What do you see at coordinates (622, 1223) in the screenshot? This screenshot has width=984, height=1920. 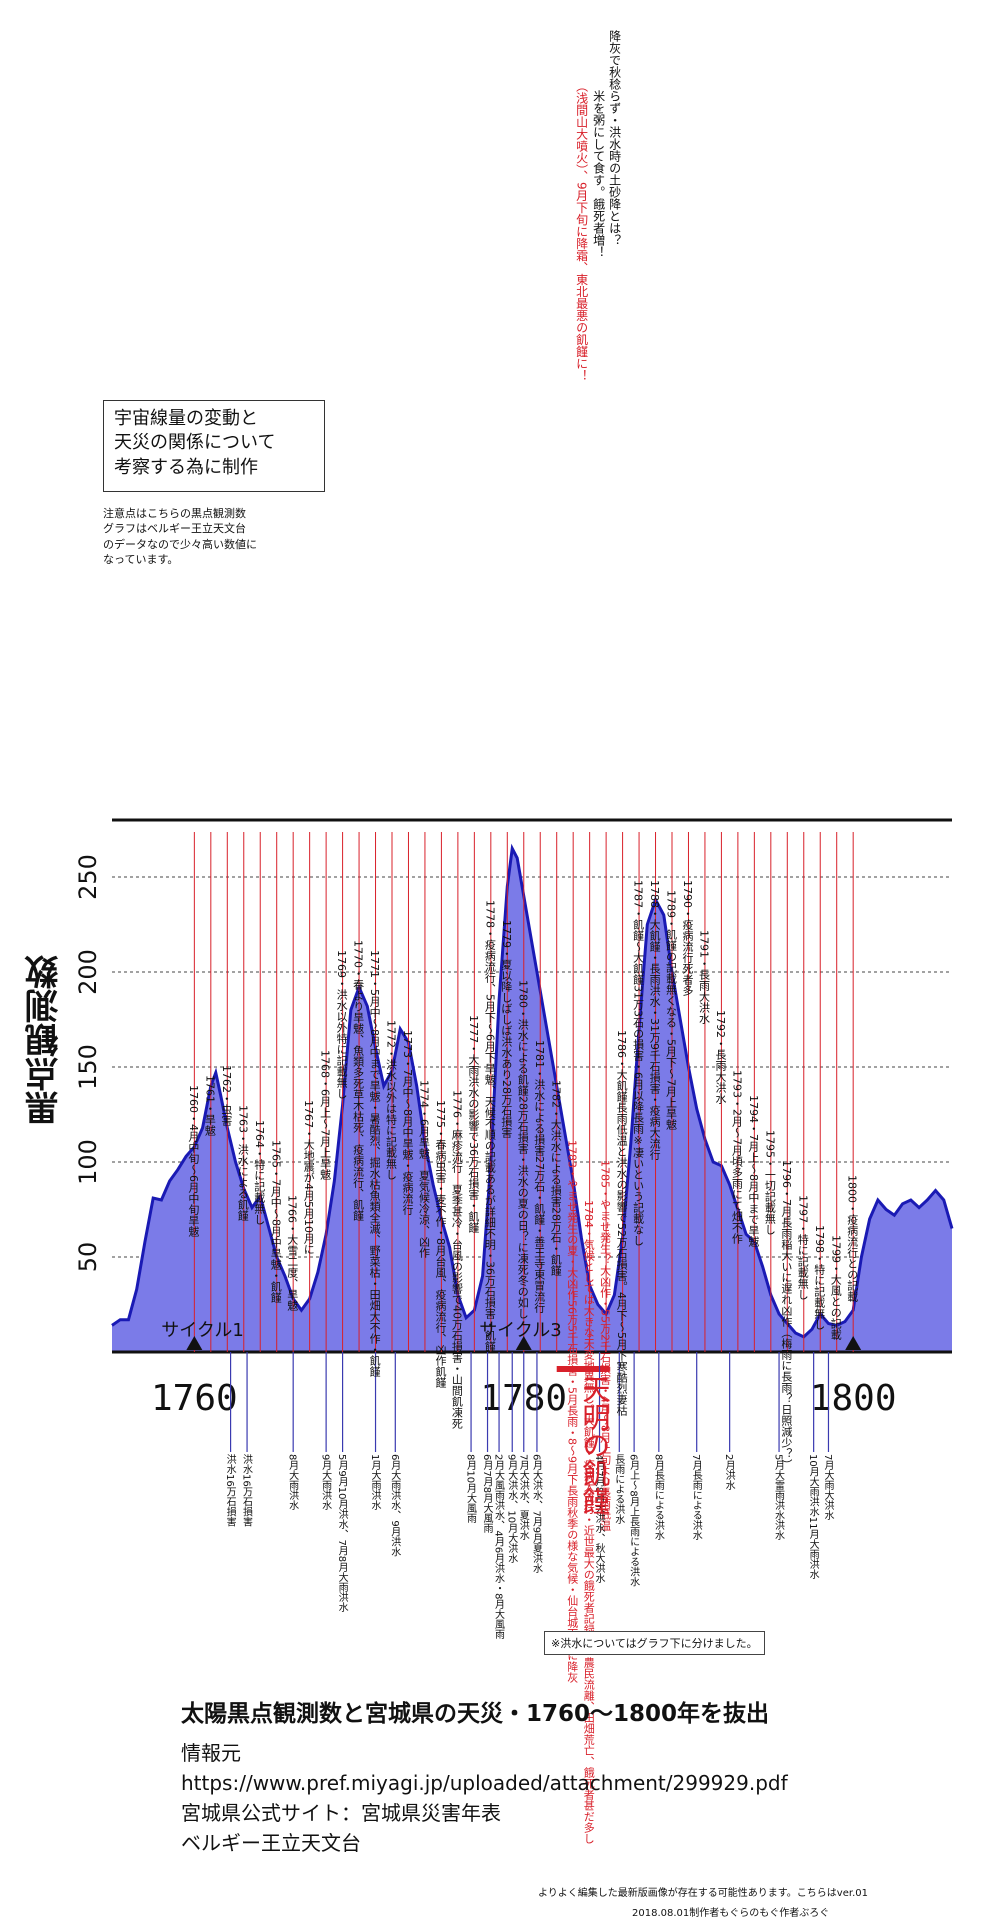 I see `event-label: 1786・大飢饉長雨低温と洪水の影響で52万石損害。4月下〜5月下寒酷烈妻枯` at bounding box center [622, 1223].